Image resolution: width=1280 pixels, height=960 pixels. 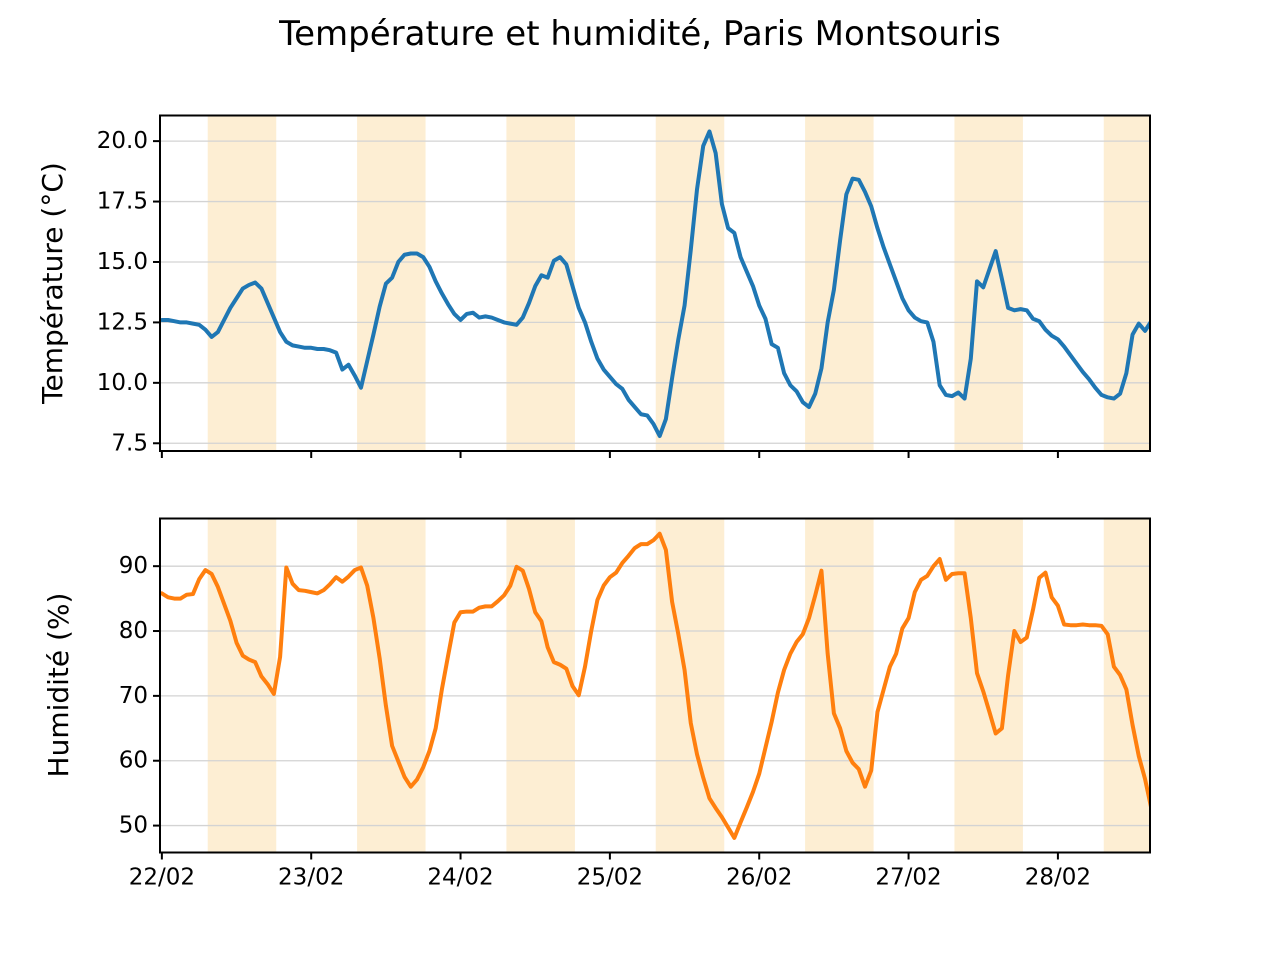 I want to click on x-tick-label: 25/02, so click(x=610, y=878).